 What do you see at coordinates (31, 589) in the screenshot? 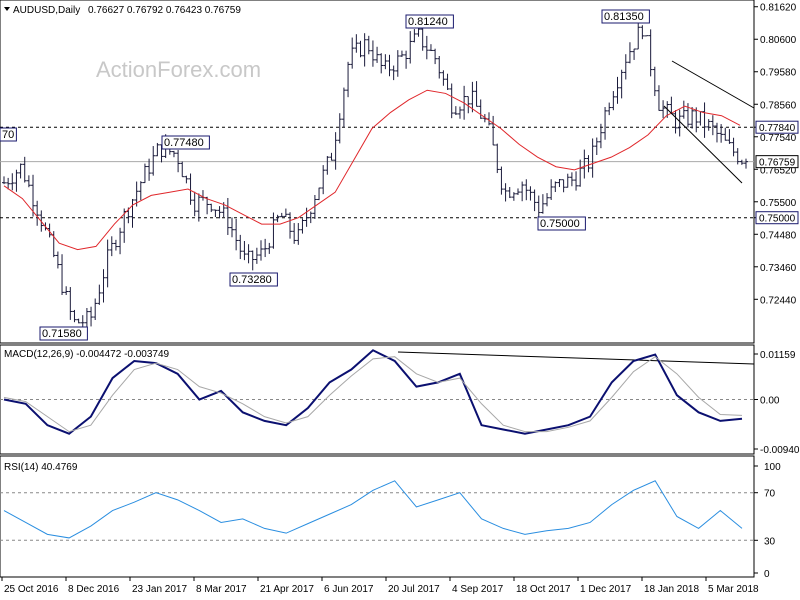
I see `x-axis-label: 25 Oct 2016` at bounding box center [31, 589].